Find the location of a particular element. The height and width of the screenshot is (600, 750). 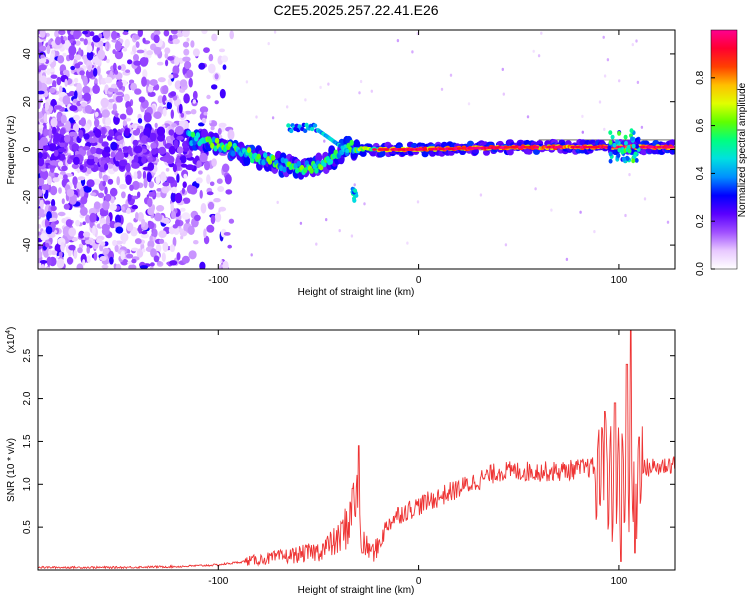

colorbar-tick-label: 0.2 is located at coordinates (700, 221).